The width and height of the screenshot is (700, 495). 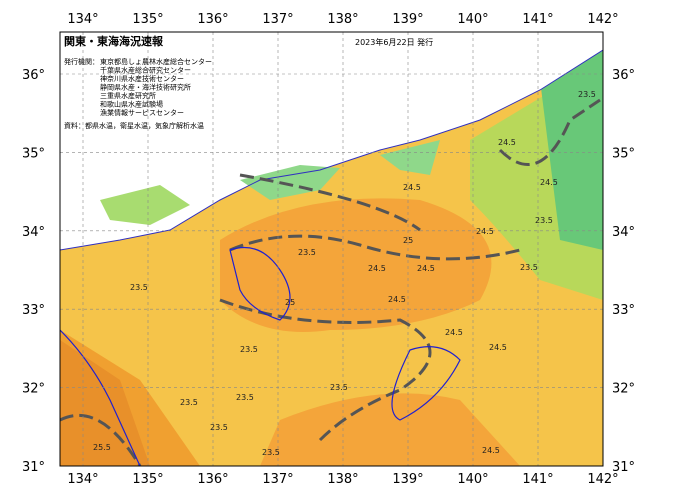 What do you see at coordinates (145, 70) in the screenshot?
I see `issuer: 千葉県水産総合研究センター` at bounding box center [145, 70].